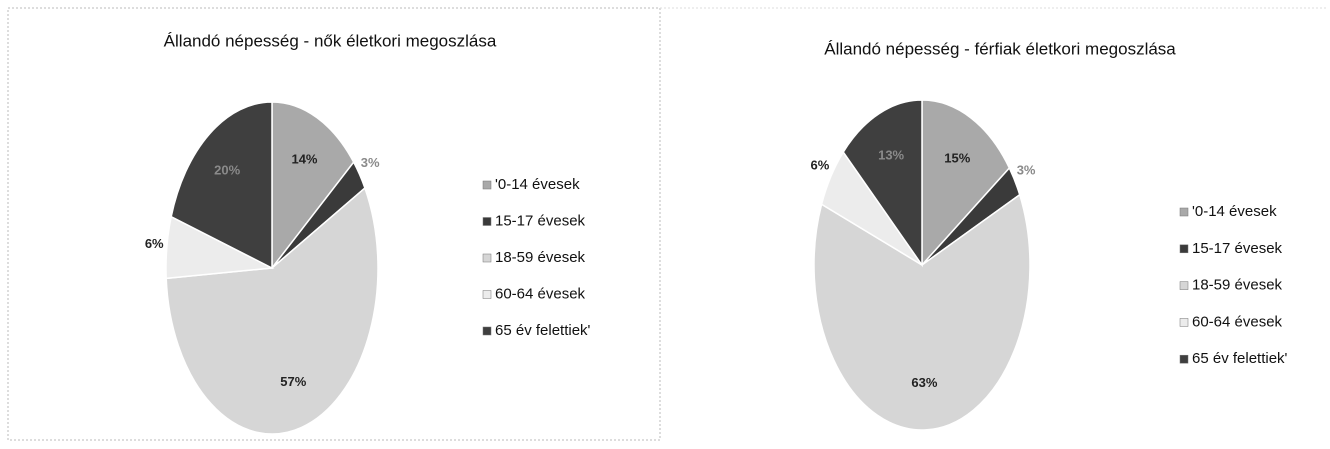 The height and width of the screenshot is (449, 1330). I want to click on data-label: 13%, so click(891, 154).